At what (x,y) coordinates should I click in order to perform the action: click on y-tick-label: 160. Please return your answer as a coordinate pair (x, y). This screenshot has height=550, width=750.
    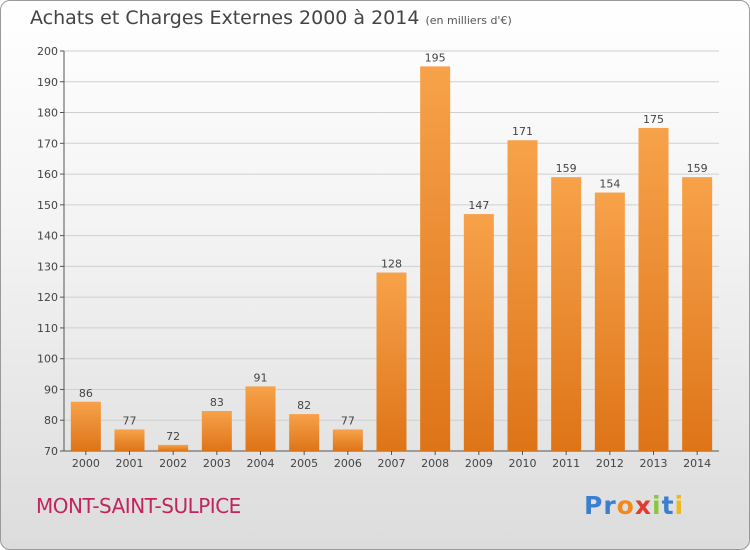
    Looking at the image, I should click on (47, 174).